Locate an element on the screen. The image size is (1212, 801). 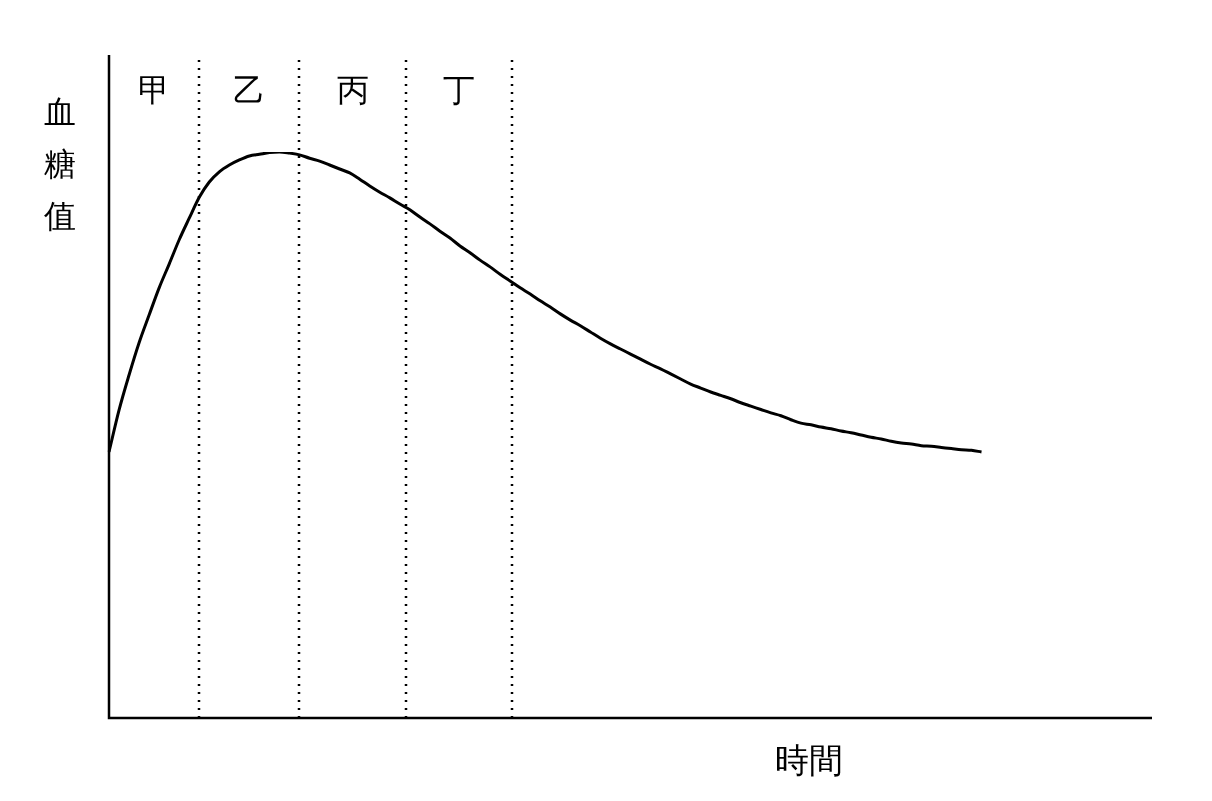
text: 乙 is located at coordinates (249, 90).